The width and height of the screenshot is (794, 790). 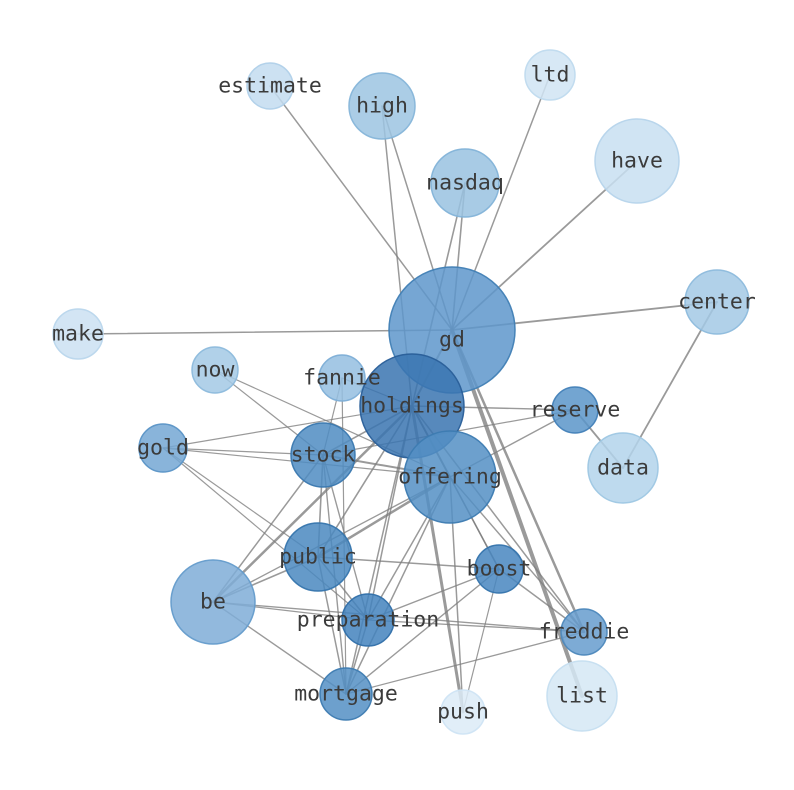 I want to click on node-public, so click(x=318, y=557).